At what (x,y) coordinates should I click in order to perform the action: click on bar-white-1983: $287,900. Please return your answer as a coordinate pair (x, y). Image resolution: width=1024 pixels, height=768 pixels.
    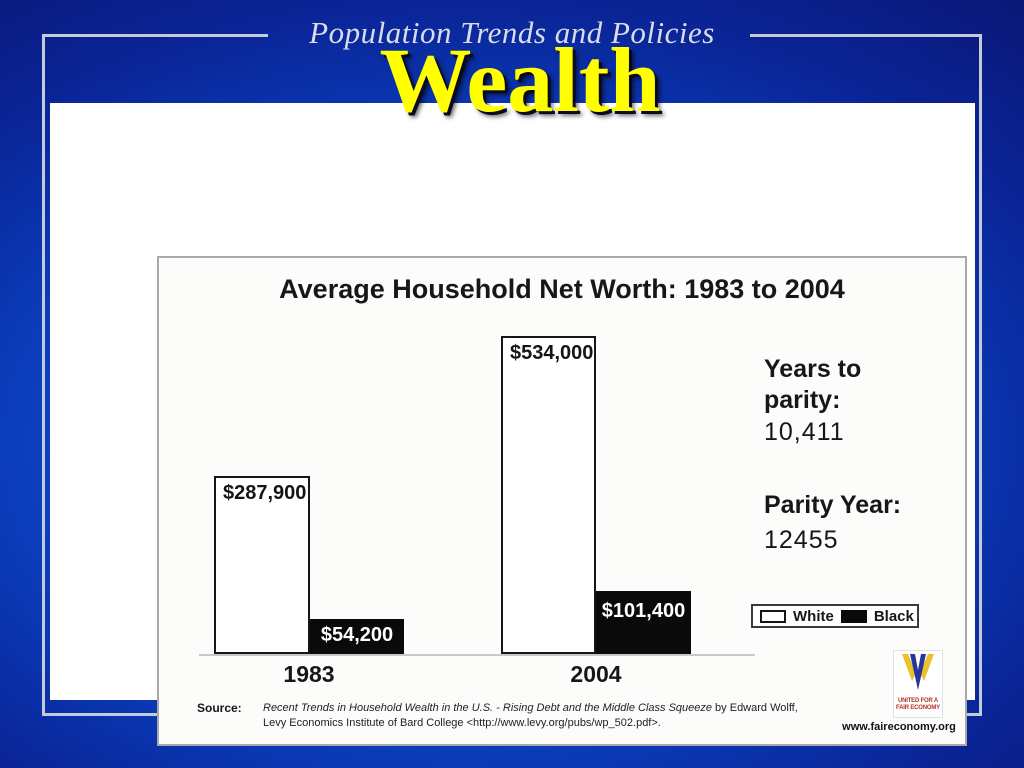
    Looking at the image, I should click on (262, 565).